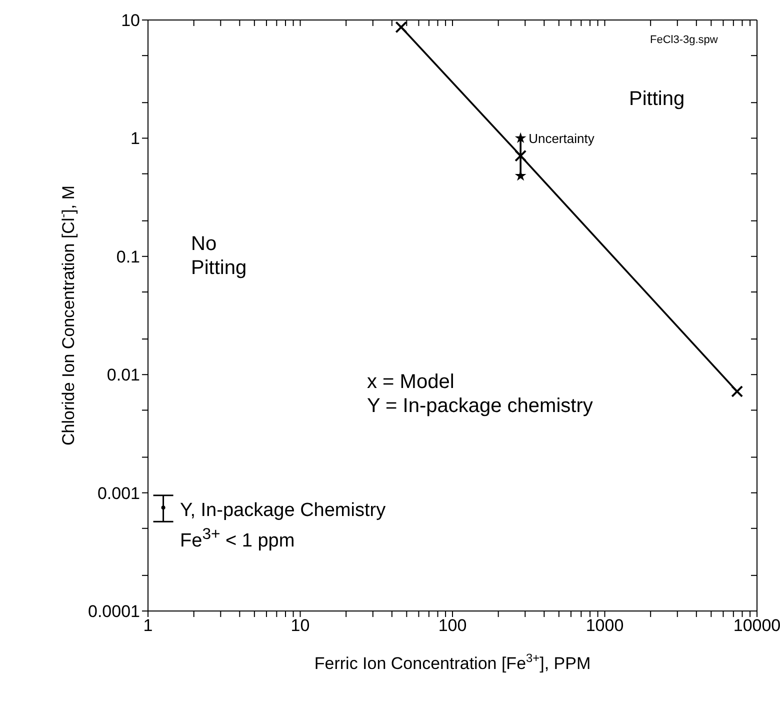 The height and width of the screenshot is (703, 780). What do you see at coordinates (452, 626) in the screenshot?
I see `x-tick-label: 100` at bounding box center [452, 626].